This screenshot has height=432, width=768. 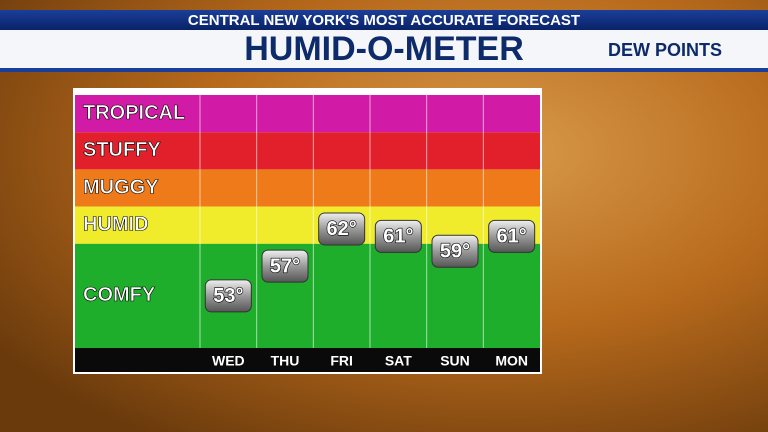 I want to click on banner, so click(x=384, y=20).